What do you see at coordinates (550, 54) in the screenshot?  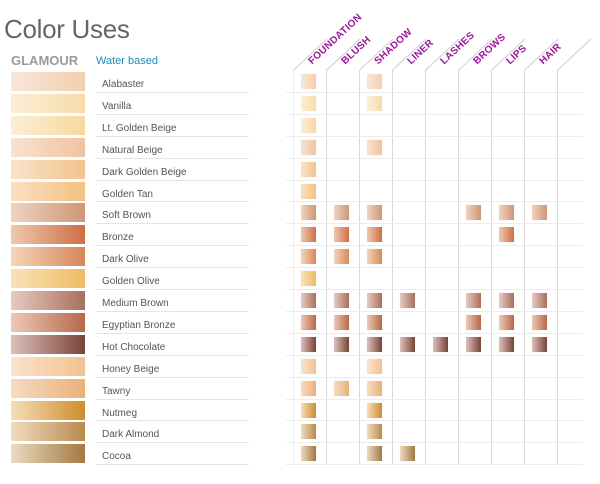 I see `column-header-hair: HAIR` at bounding box center [550, 54].